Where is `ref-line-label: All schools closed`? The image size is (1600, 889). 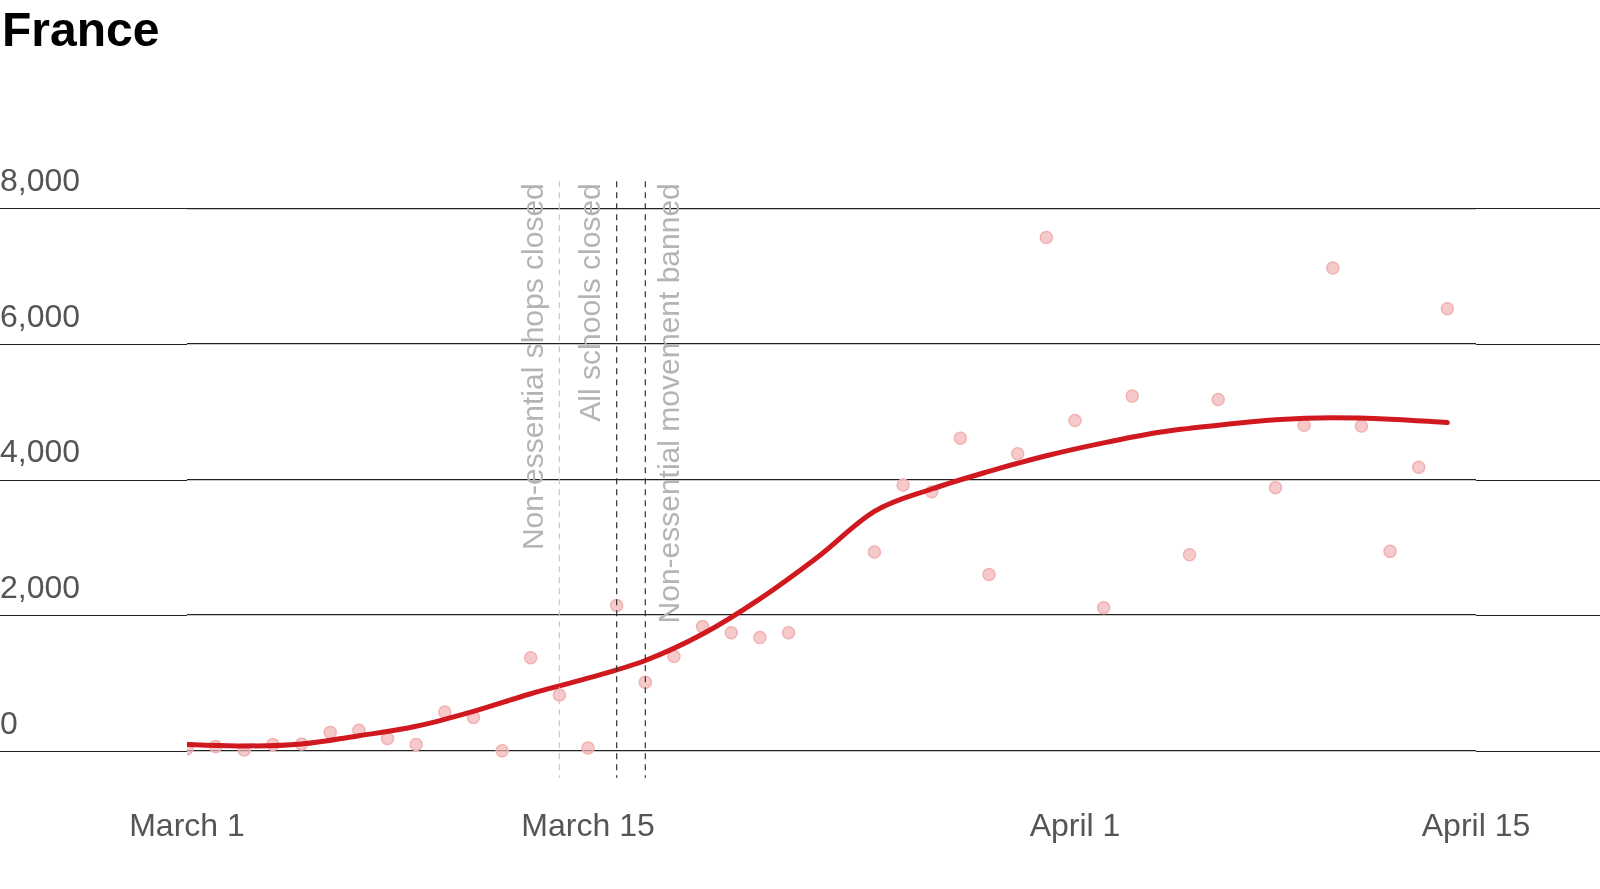 ref-line-label: All schools closed is located at coordinates (589, 302).